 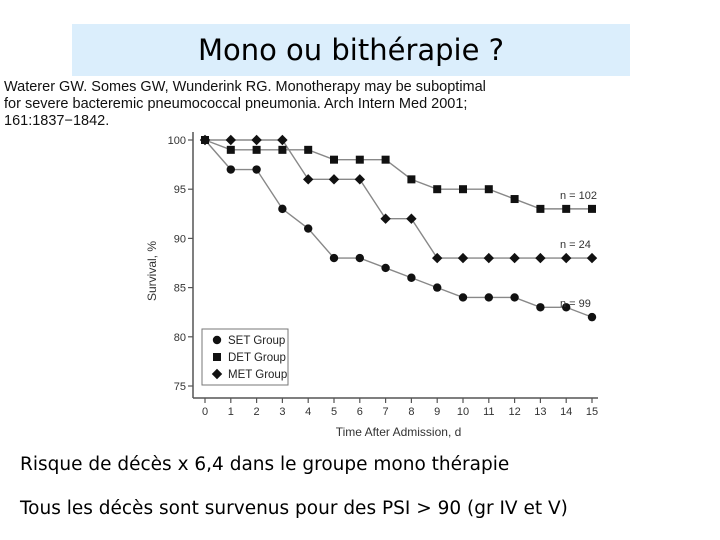 I want to click on chart-legend: SET Group DET Group MET Group, so click(x=245, y=357).